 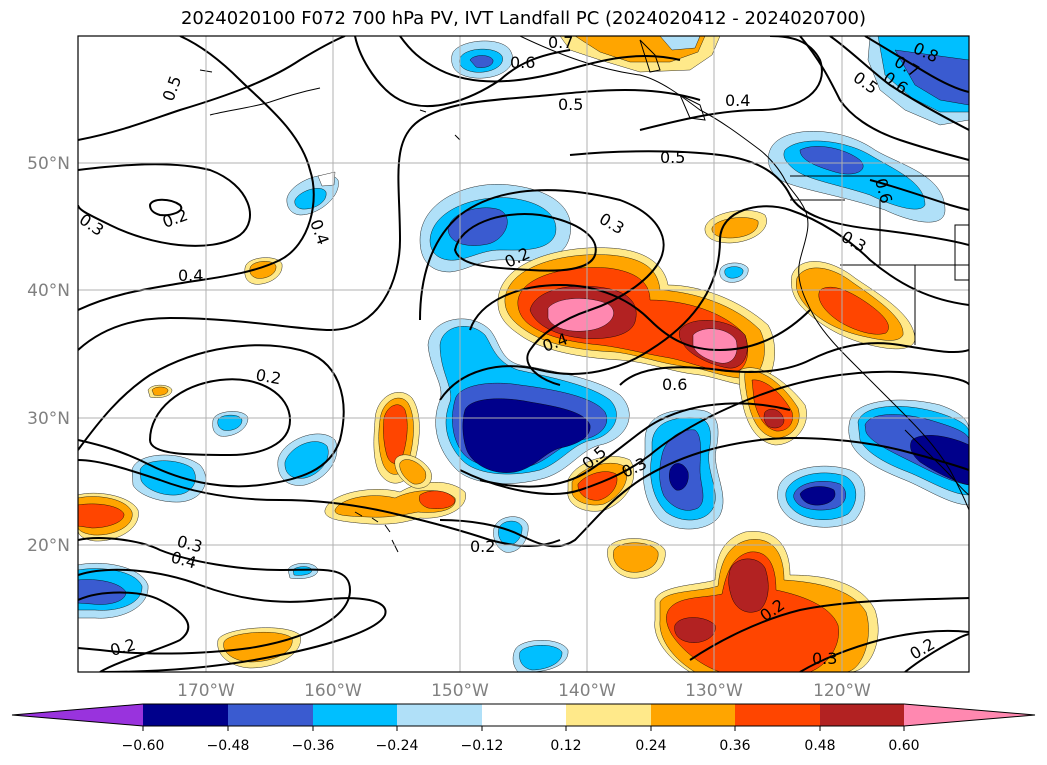 I want to click on contour-label: 0.4, so click(x=190, y=275).